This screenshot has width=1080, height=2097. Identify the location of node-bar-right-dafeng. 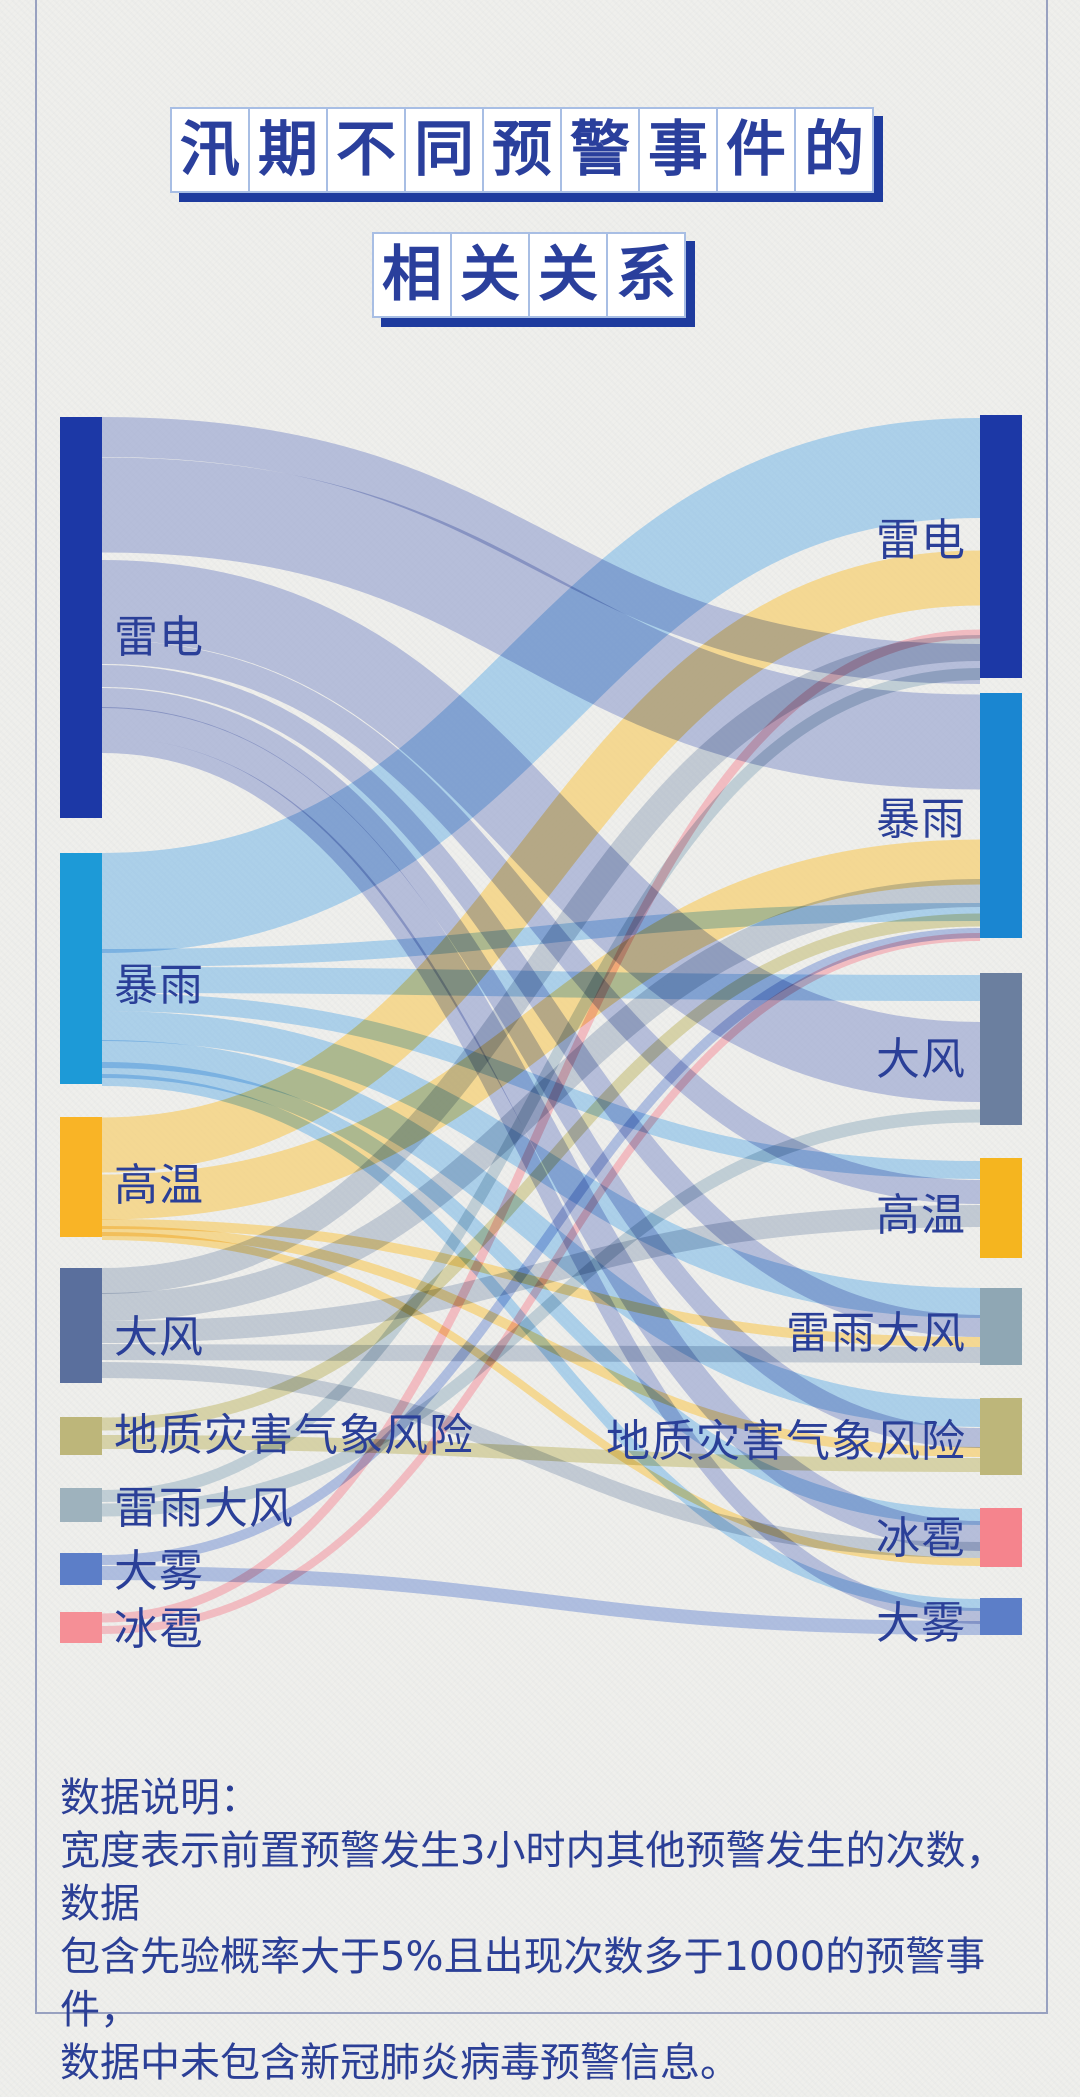
(1001, 1049).